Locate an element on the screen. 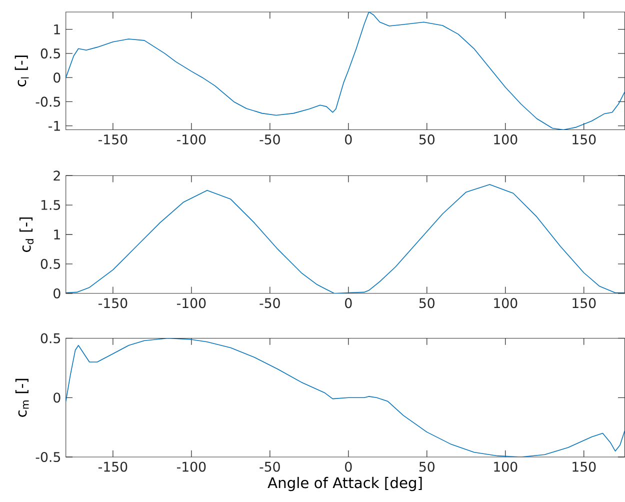 The height and width of the screenshot is (502, 625). x-axis-title: Angle of Attack [deg] is located at coordinates (345, 484).